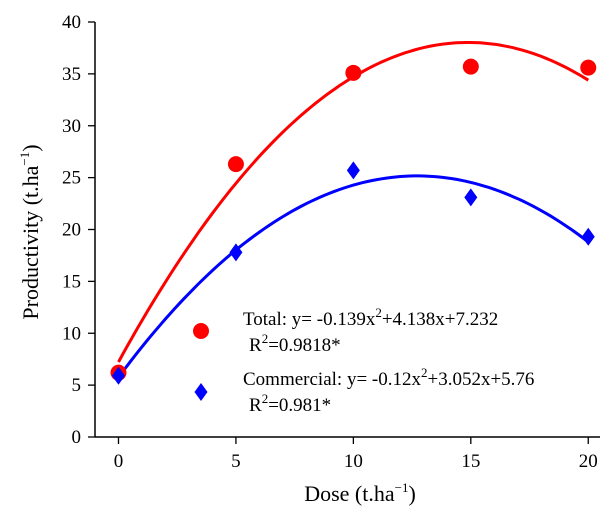 This screenshot has height=506, width=605. What do you see at coordinates (201, 331) in the screenshot?
I see `total-legend-marker` at bounding box center [201, 331].